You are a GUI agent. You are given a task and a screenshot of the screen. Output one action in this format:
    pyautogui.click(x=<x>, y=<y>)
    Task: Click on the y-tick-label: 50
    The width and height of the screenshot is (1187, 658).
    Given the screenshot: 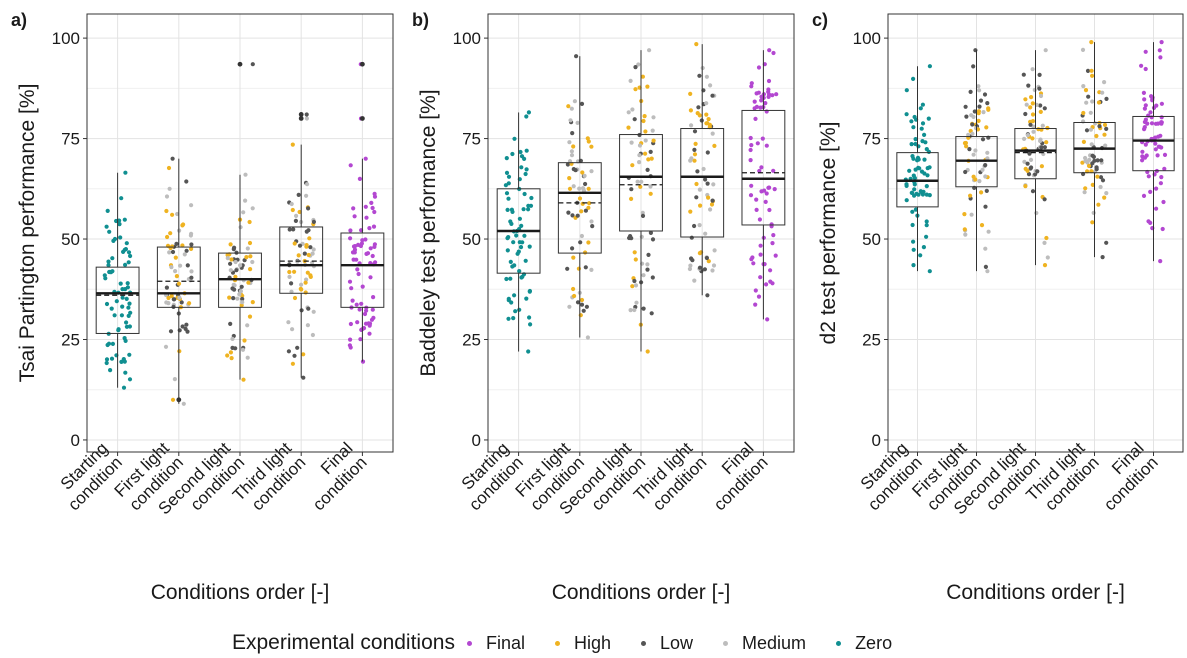 What is the action you would take?
    pyautogui.click(x=471, y=239)
    